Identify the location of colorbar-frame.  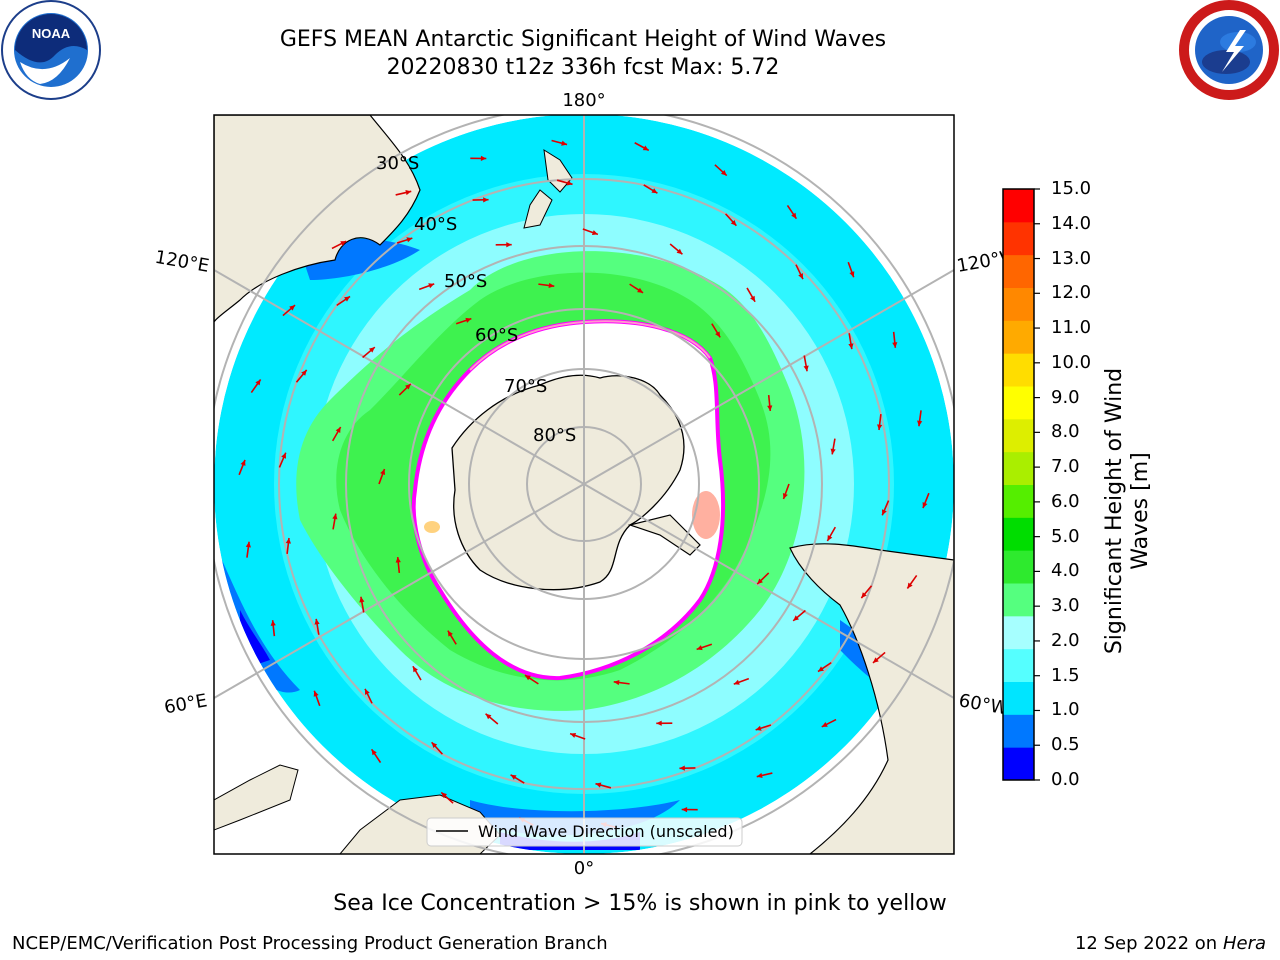
(1018, 484).